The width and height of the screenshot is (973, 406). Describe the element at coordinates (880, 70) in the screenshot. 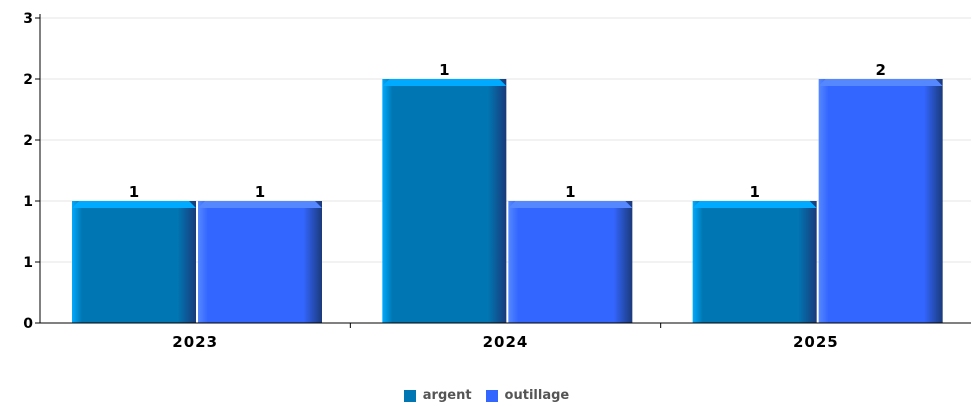

I see `data-label-outillage-2025: 2` at that location.